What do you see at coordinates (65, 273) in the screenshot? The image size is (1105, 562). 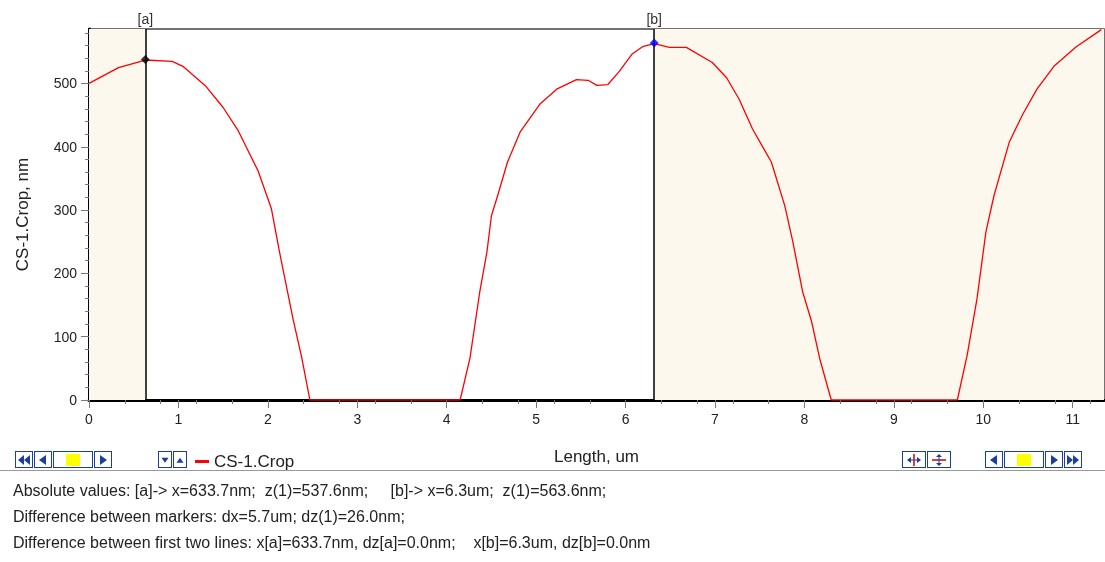 I see `y-tick-label: 200` at bounding box center [65, 273].